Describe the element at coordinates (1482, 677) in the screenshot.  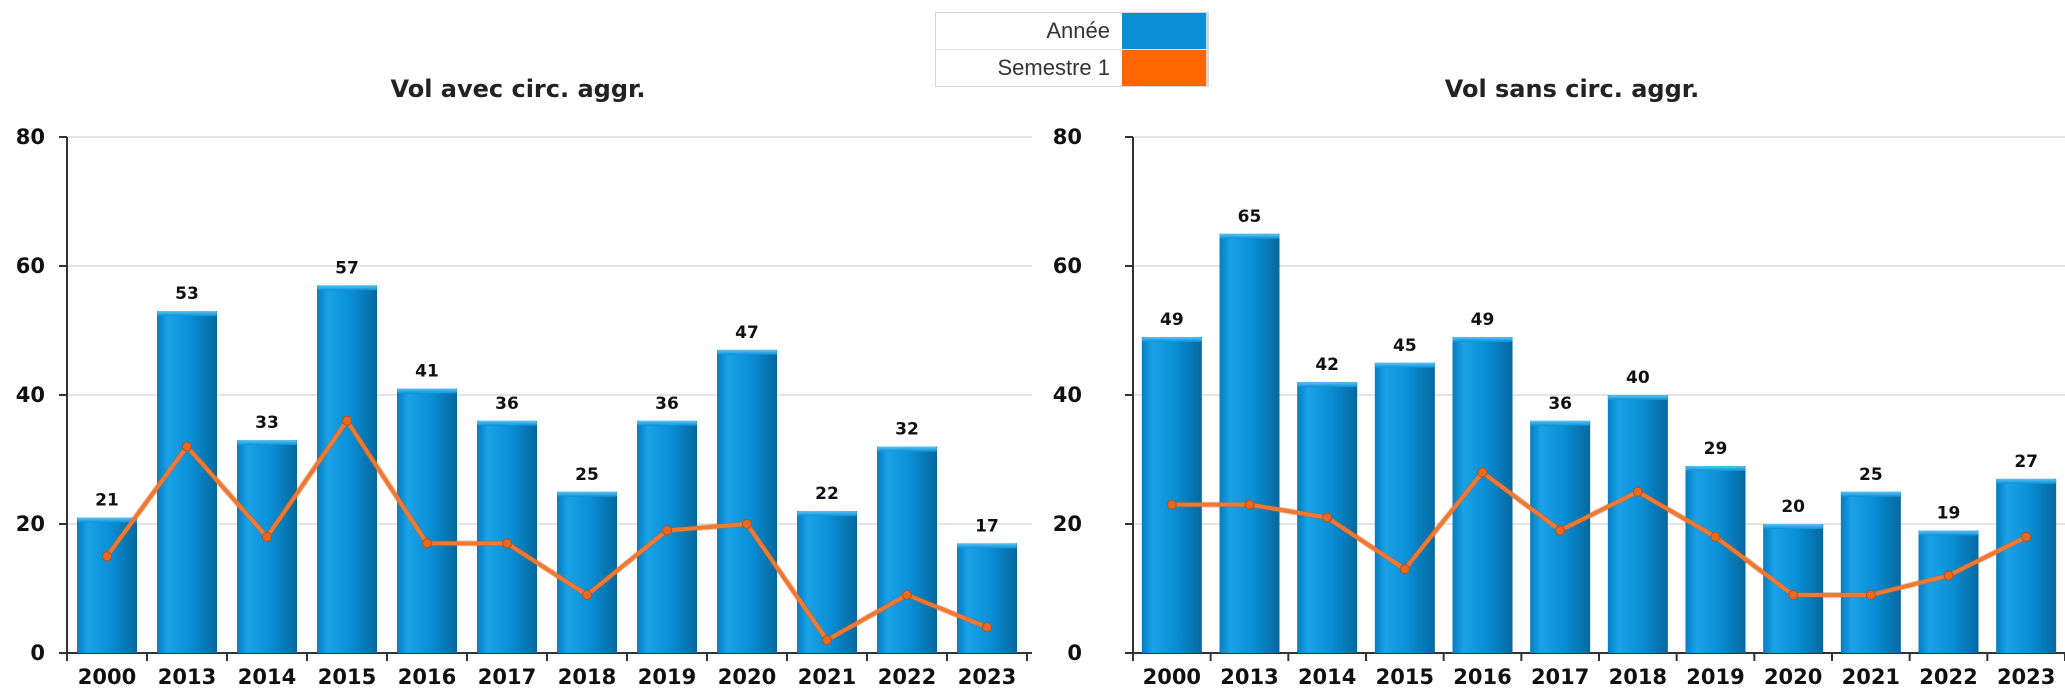
I see `x-tick-label: 2016` at that location.